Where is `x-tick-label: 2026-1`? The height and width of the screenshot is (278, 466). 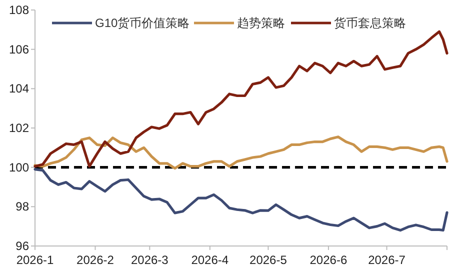
x-tick-label: 2026-1 is located at coordinates (35, 260).